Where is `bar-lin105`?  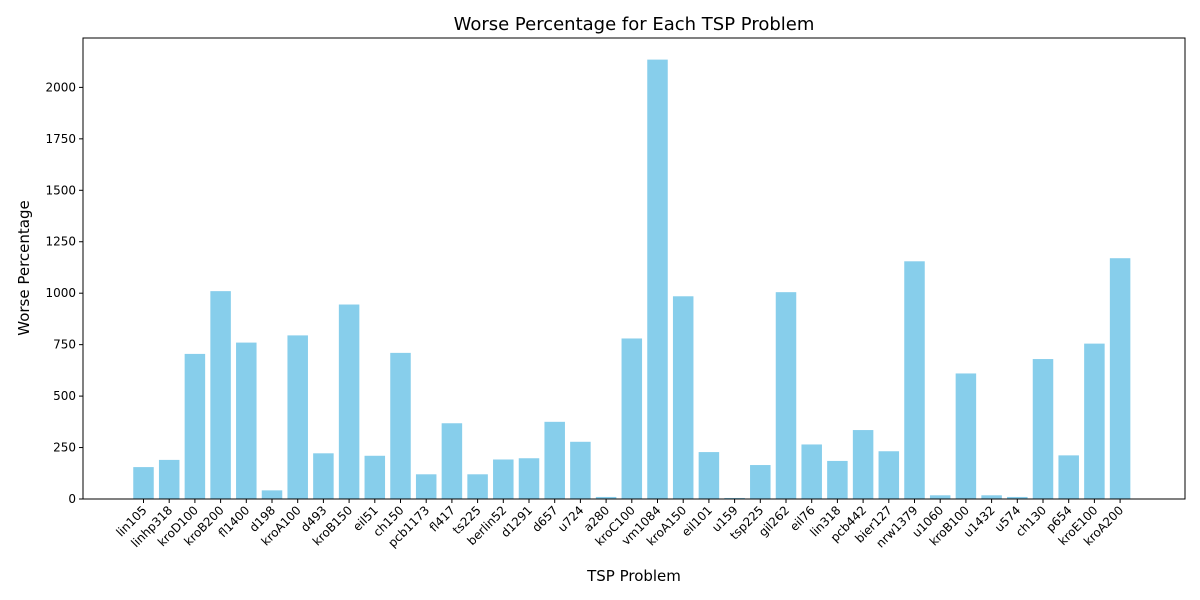
bar-lin105 is located at coordinates (143, 483).